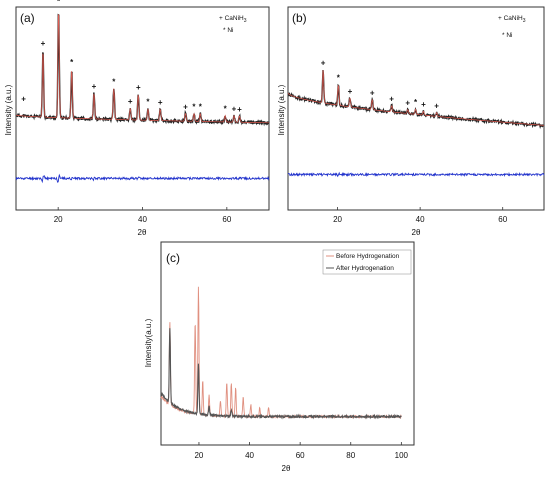 The width and height of the screenshot is (550, 478). What do you see at coordinates (245, 21) in the screenshot?
I see `panel-a-legend-sub-1: 3` at bounding box center [245, 21].